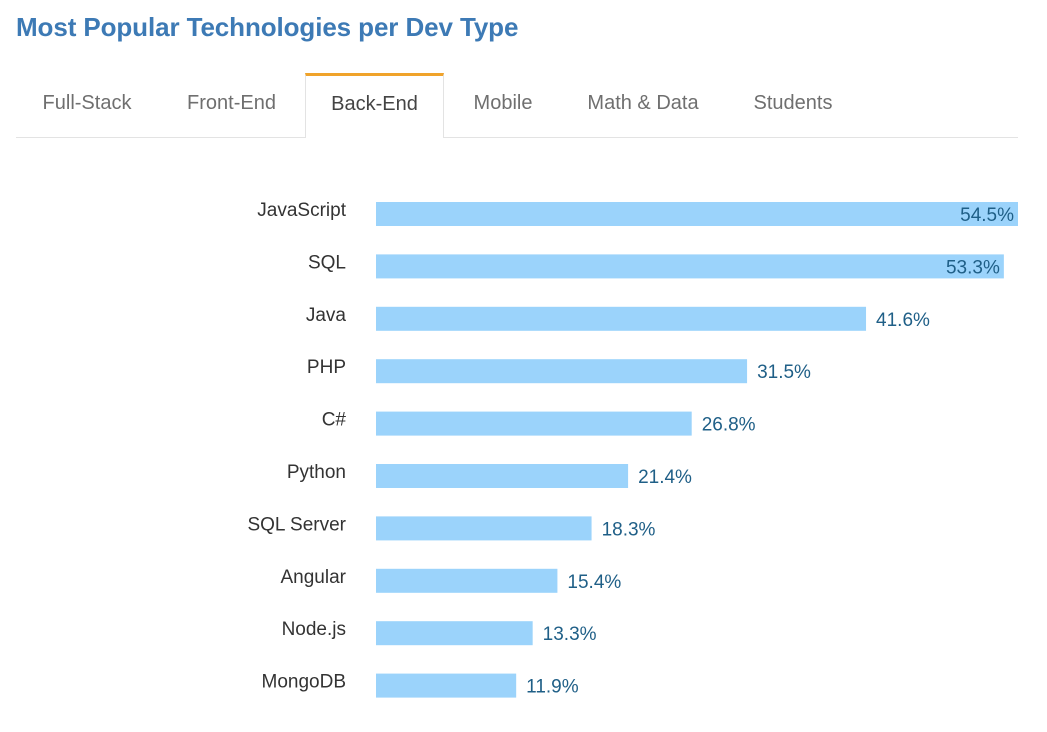 This screenshot has width=1047, height=732. What do you see at coordinates (304, 682) in the screenshot?
I see `category-label-mongodb: MongoDB` at bounding box center [304, 682].